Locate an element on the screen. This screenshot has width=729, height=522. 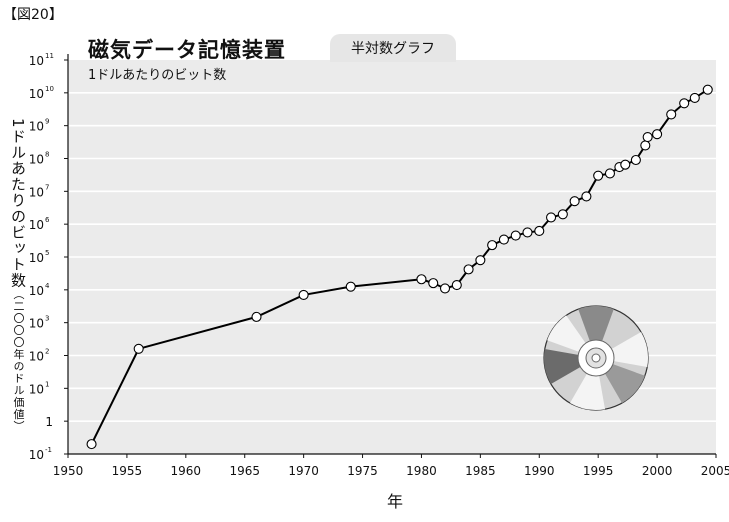
y-tick-exponent: 1 is located at coordinates (47, 384).